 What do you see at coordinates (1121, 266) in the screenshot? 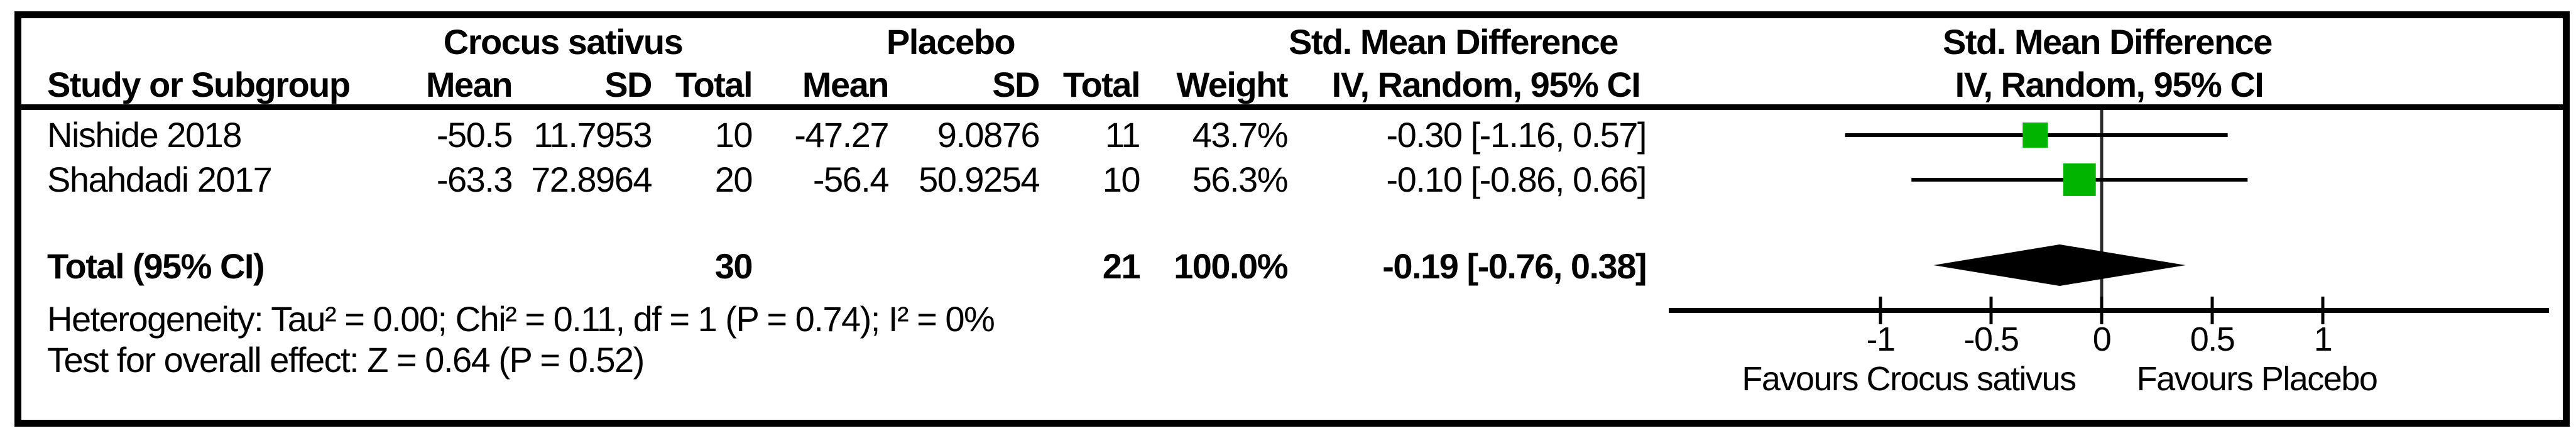
I see `total-c-total: 21` at bounding box center [1121, 266].